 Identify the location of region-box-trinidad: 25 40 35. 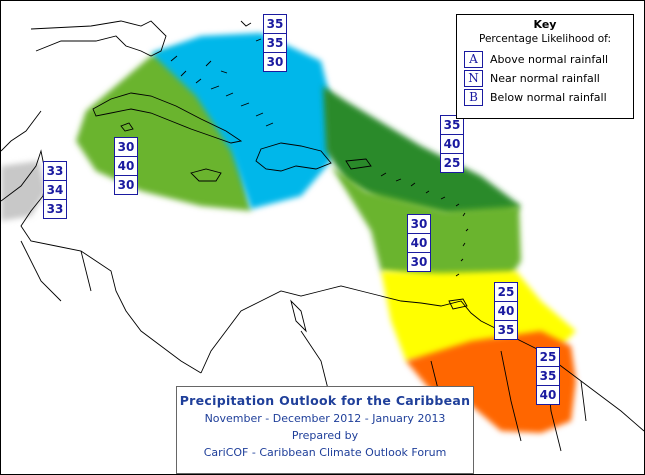
(506, 311).